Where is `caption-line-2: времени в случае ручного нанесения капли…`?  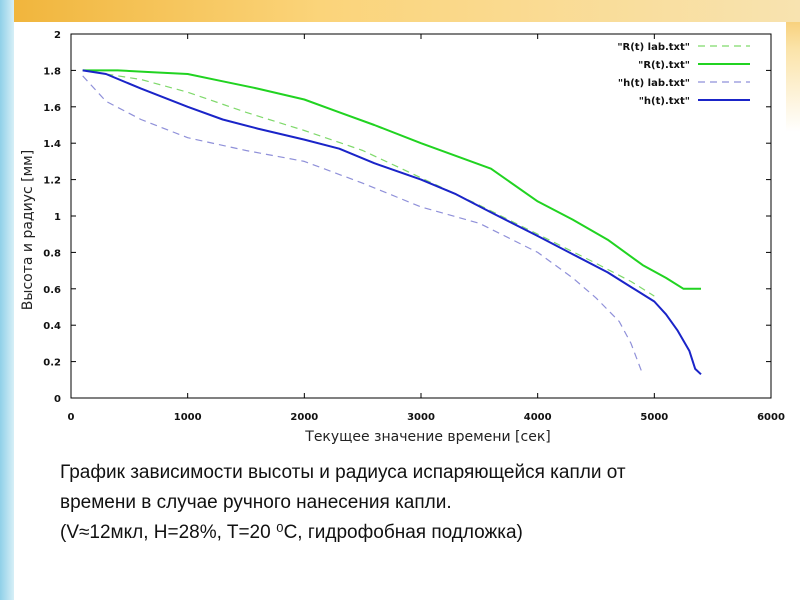 caption-line-2: времени в случае ручного нанесения капли… is located at coordinates (256, 502).